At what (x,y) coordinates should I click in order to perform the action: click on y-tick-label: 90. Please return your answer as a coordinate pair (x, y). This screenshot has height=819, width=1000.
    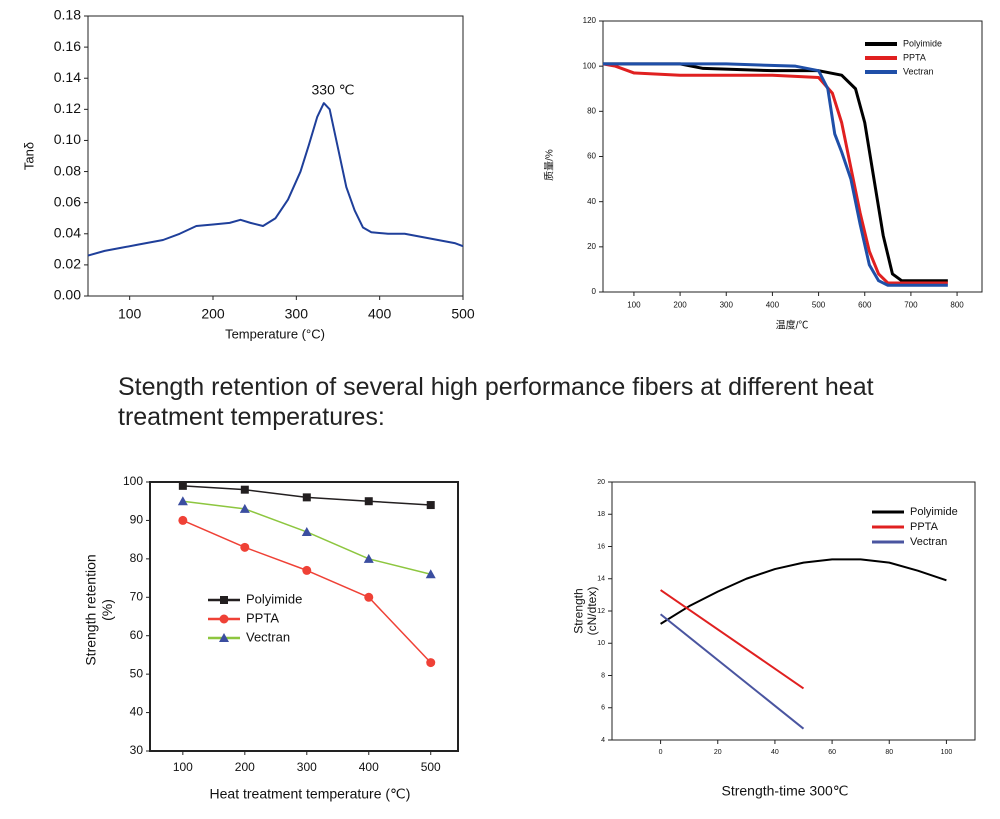
    Looking at the image, I should click on (137, 520).